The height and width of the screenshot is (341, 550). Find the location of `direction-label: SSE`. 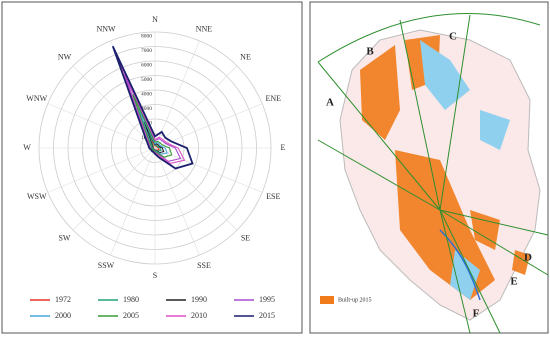

direction-label: SSE is located at coordinates (204, 265).